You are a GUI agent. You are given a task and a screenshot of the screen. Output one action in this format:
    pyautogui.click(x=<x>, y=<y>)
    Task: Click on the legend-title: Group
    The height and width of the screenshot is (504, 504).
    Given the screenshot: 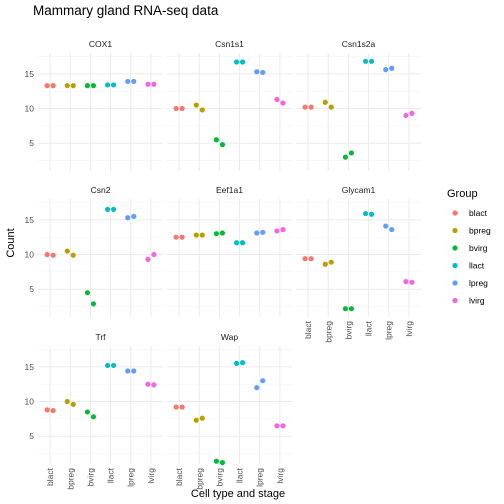 What is the action you would take?
    pyautogui.click(x=462, y=194)
    